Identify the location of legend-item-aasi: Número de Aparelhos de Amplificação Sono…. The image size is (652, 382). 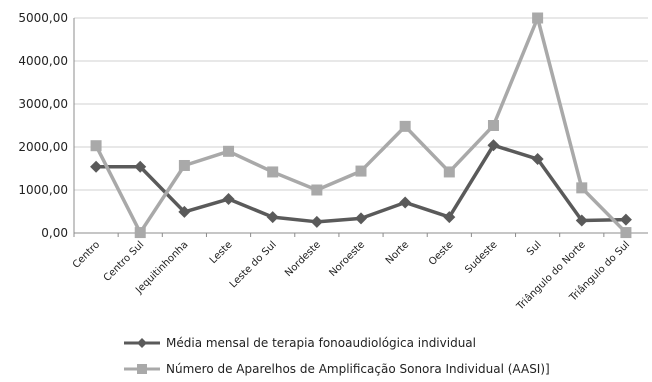
(337, 369).